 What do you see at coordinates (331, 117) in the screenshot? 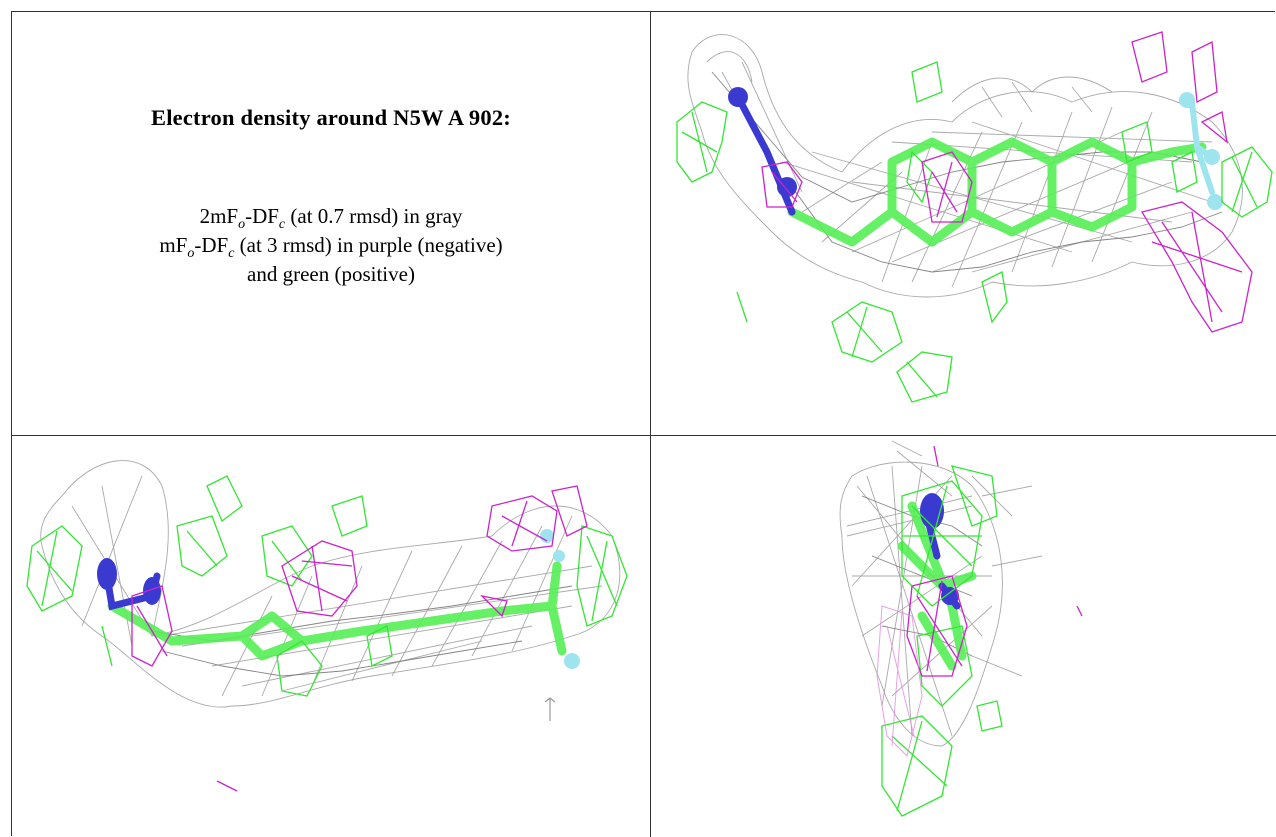
I see `figure-title: Electron density around N5W A 902:` at bounding box center [331, 117].